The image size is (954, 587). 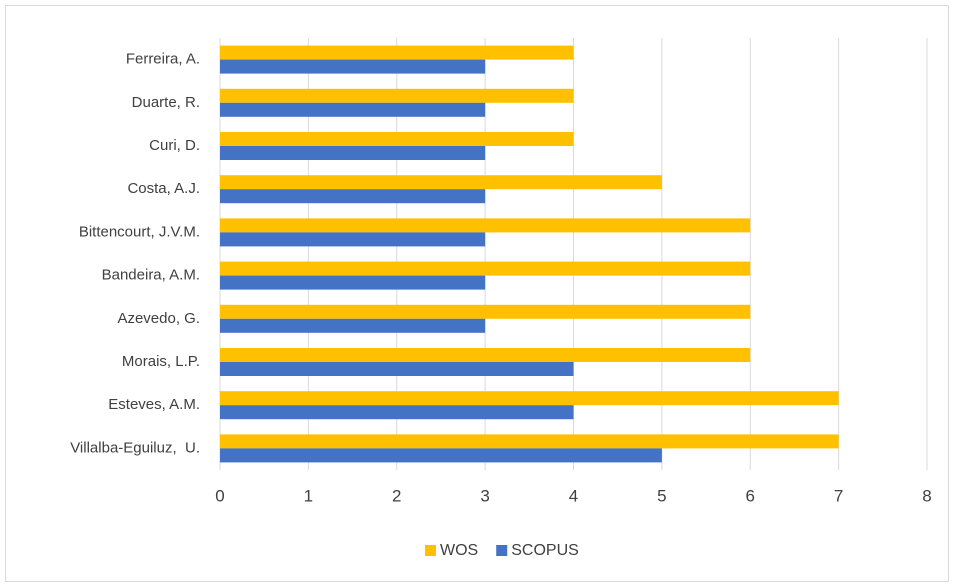 What do you see at coordinates (484, 495) in the screenshot?
I see `x-tick-label: 3` at bounding box center [484, 495].